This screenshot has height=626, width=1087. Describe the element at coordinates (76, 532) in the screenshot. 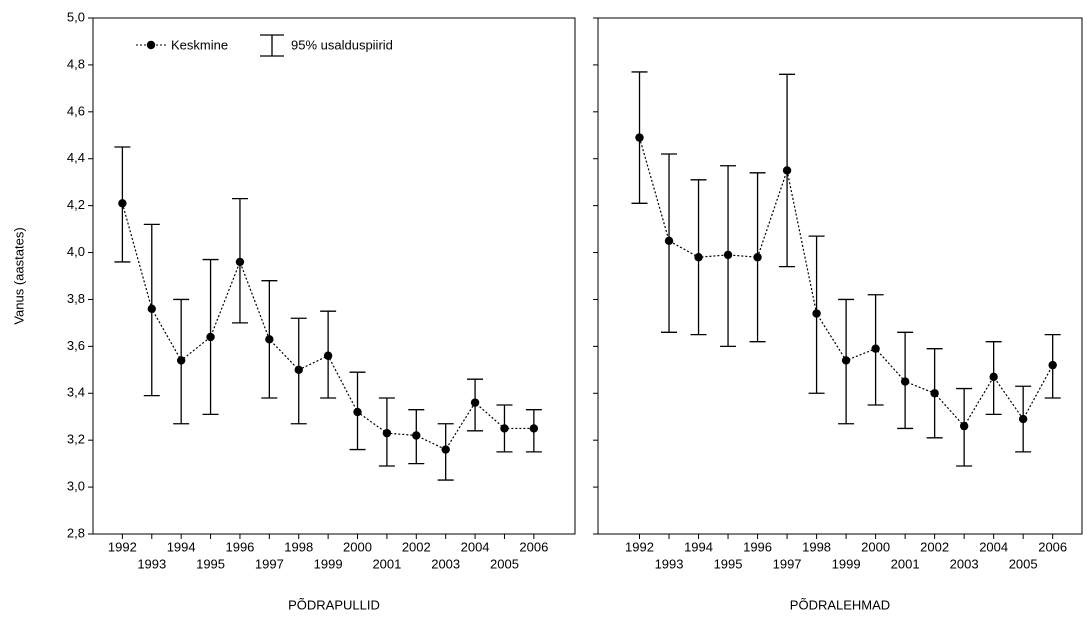

I see `y-tick-label: 2,8` at that location.